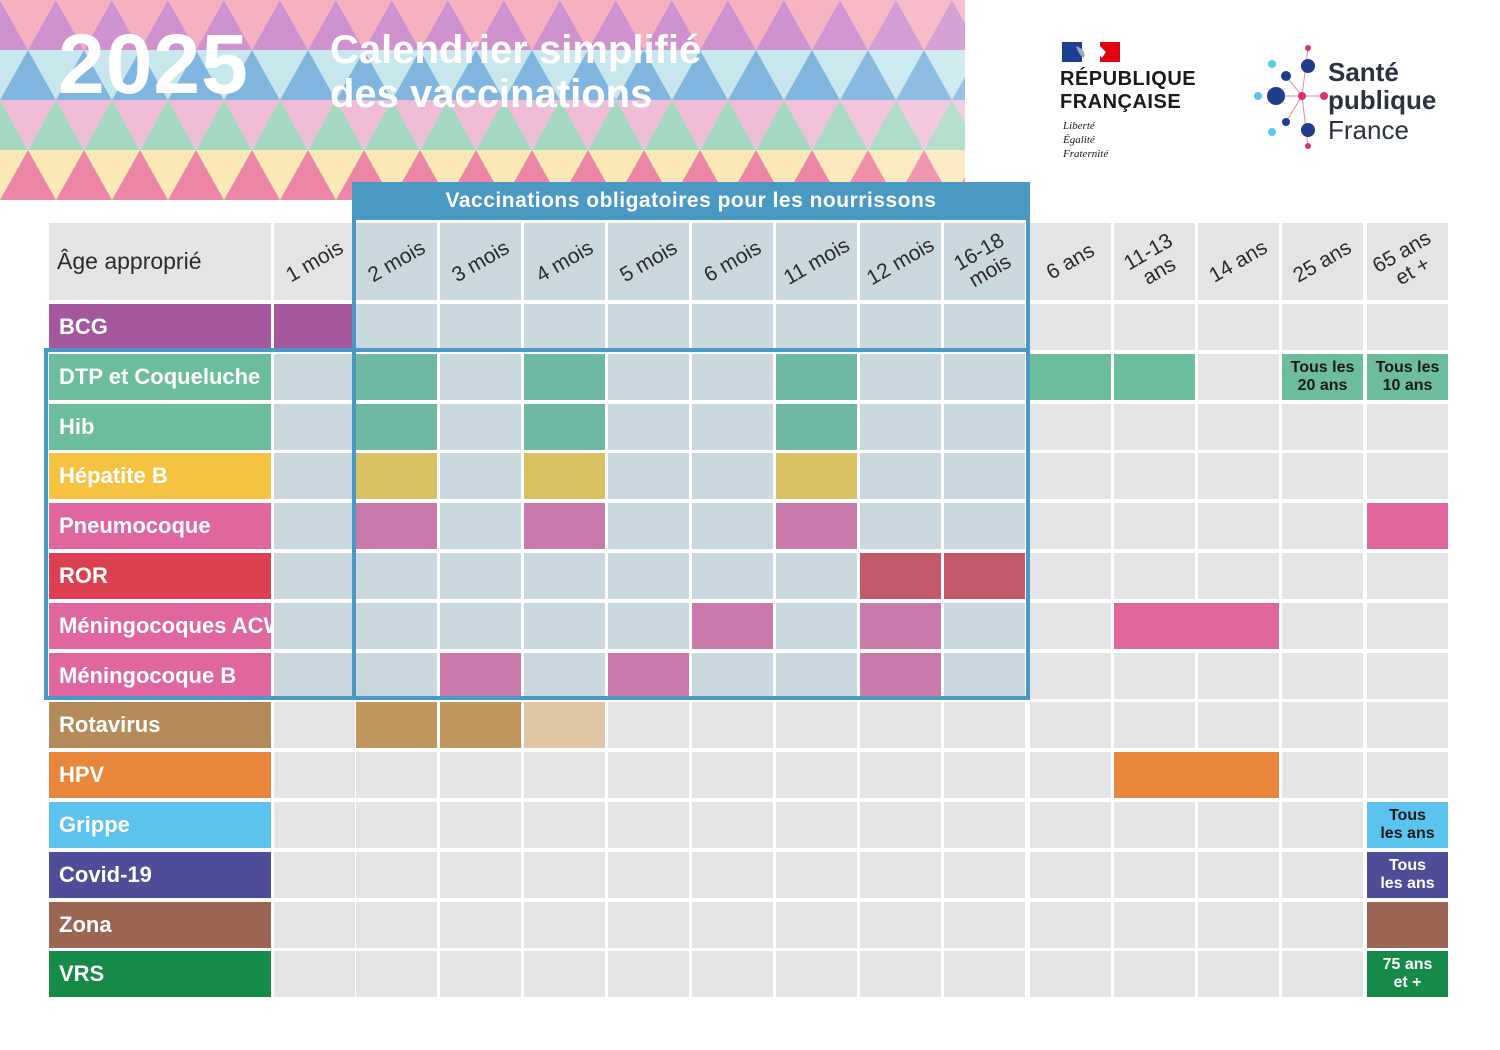  What do you see at coordinates (1070, 261) in the screenshot?
I see `column-header: 6 ans` at bounding box center [1070, 261].